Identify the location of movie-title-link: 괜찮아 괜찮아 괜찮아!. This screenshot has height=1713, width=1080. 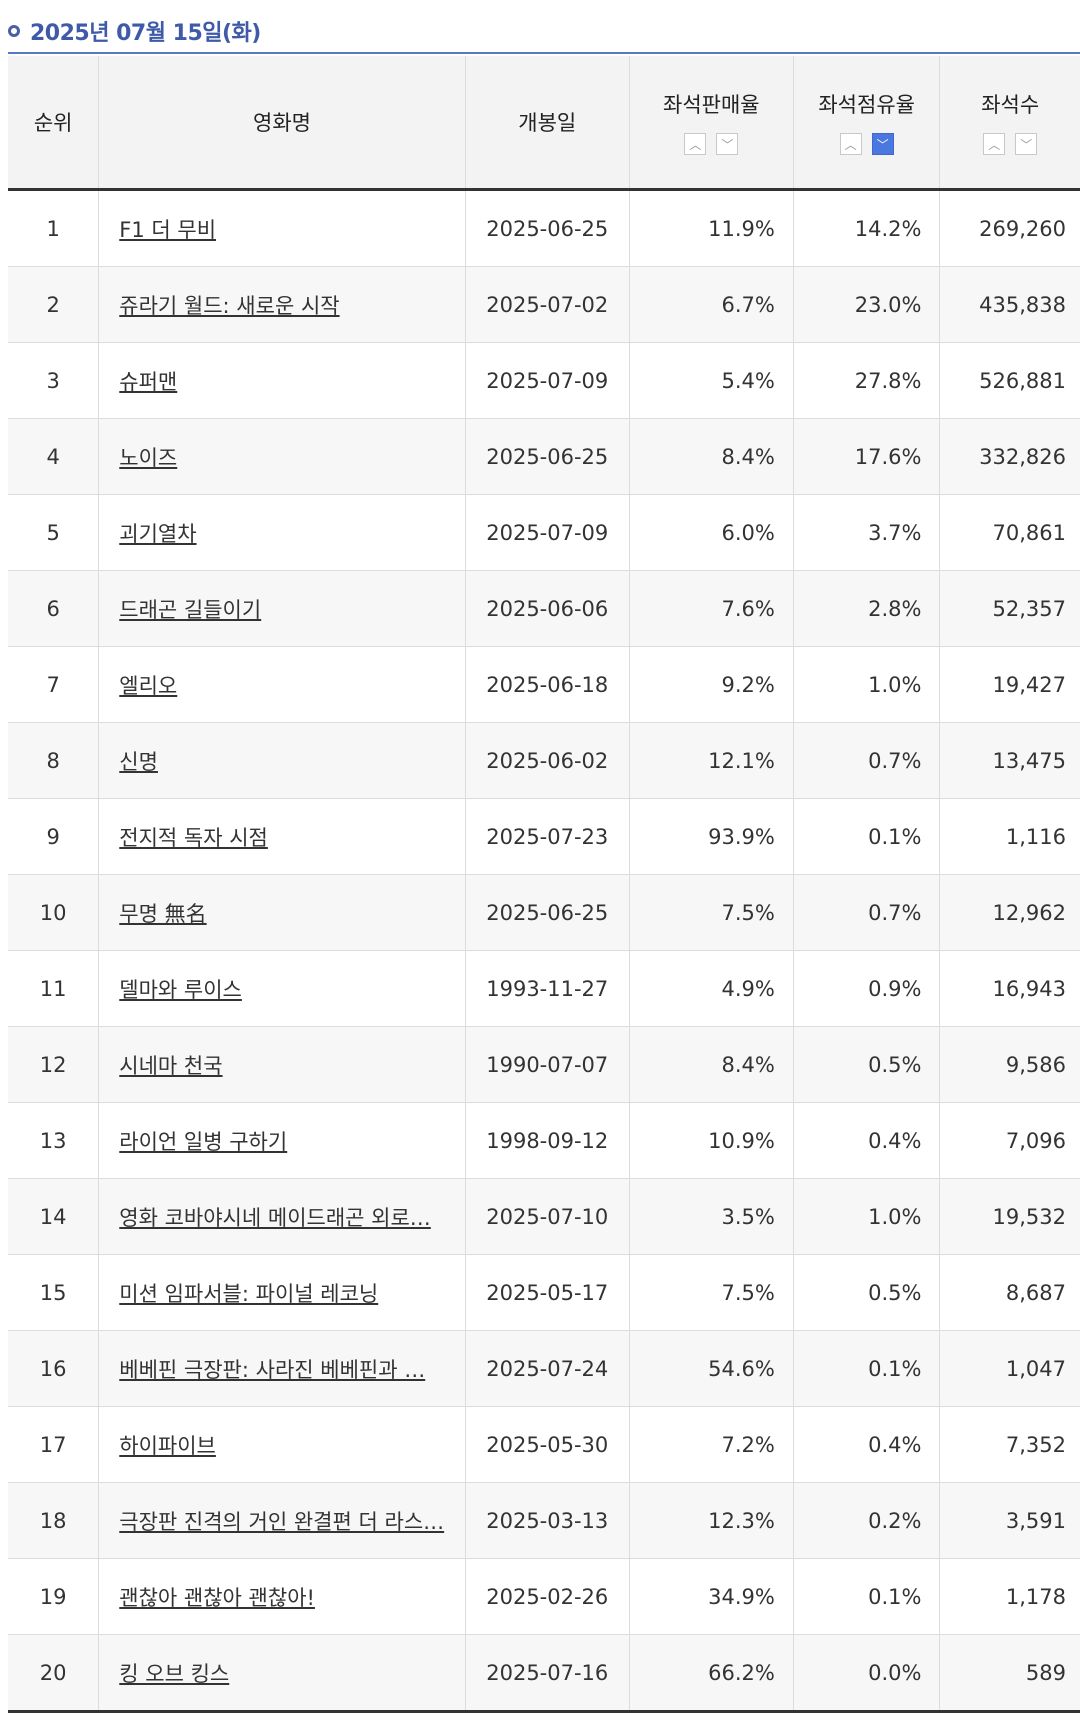
(217, 1597).